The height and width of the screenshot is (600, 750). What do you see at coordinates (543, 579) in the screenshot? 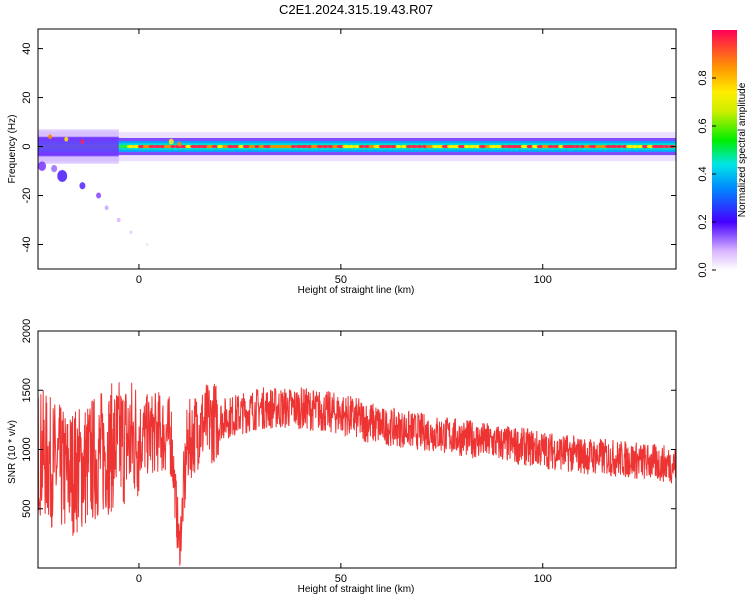
I see `bottom-x-tick-label: 100` at bounding box center [543, 579].